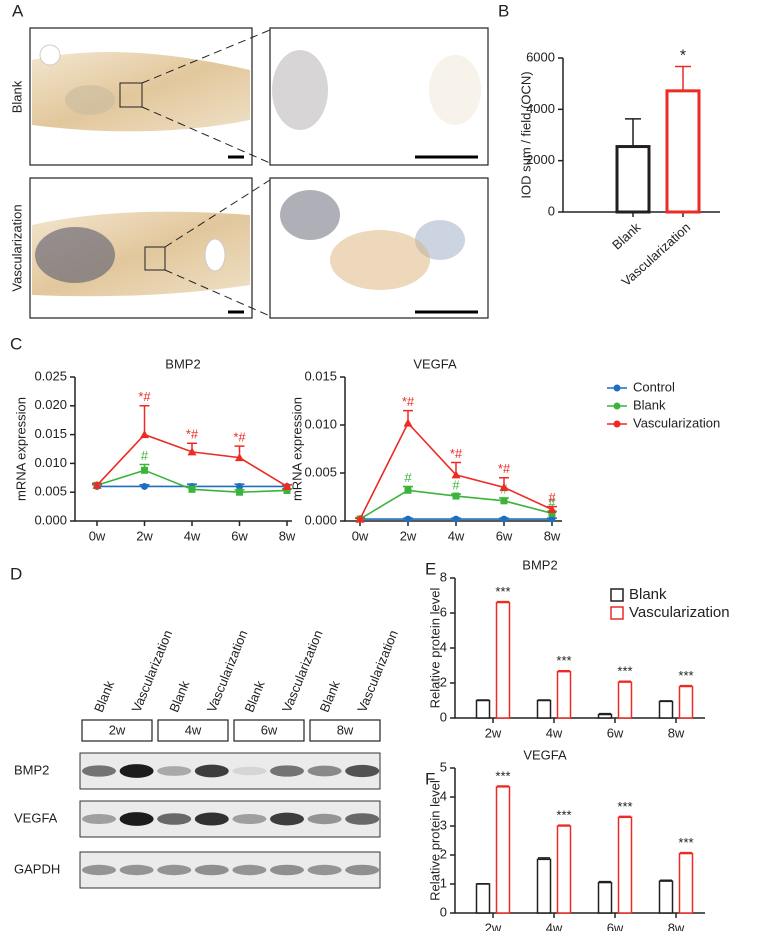  What do you see at coordinates (320, 519) in the screenshot?
I see `y-tick-label: 0.000` at bounding box center [320, 519].